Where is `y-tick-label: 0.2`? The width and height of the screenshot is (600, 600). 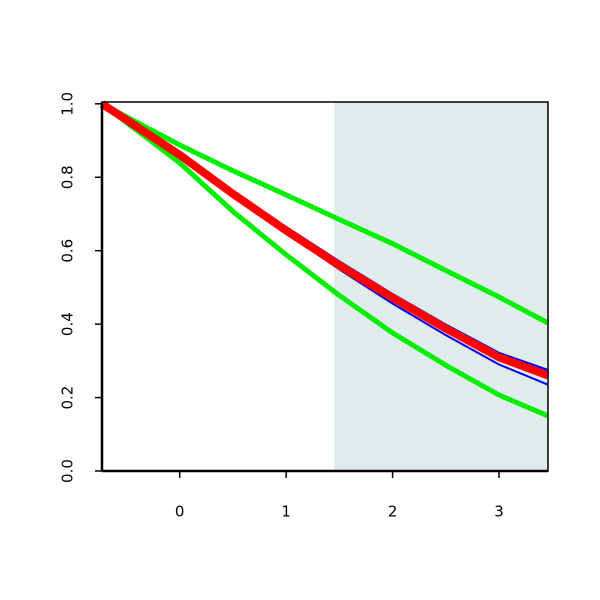
y-tick-label: 0.2 is located at coordinates (68, 398).